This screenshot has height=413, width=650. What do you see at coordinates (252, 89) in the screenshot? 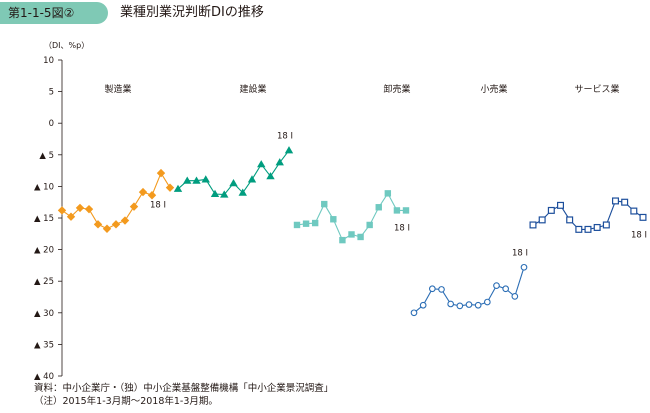
I see `series-name-label: 建設業` at bounding box center [252, 89].